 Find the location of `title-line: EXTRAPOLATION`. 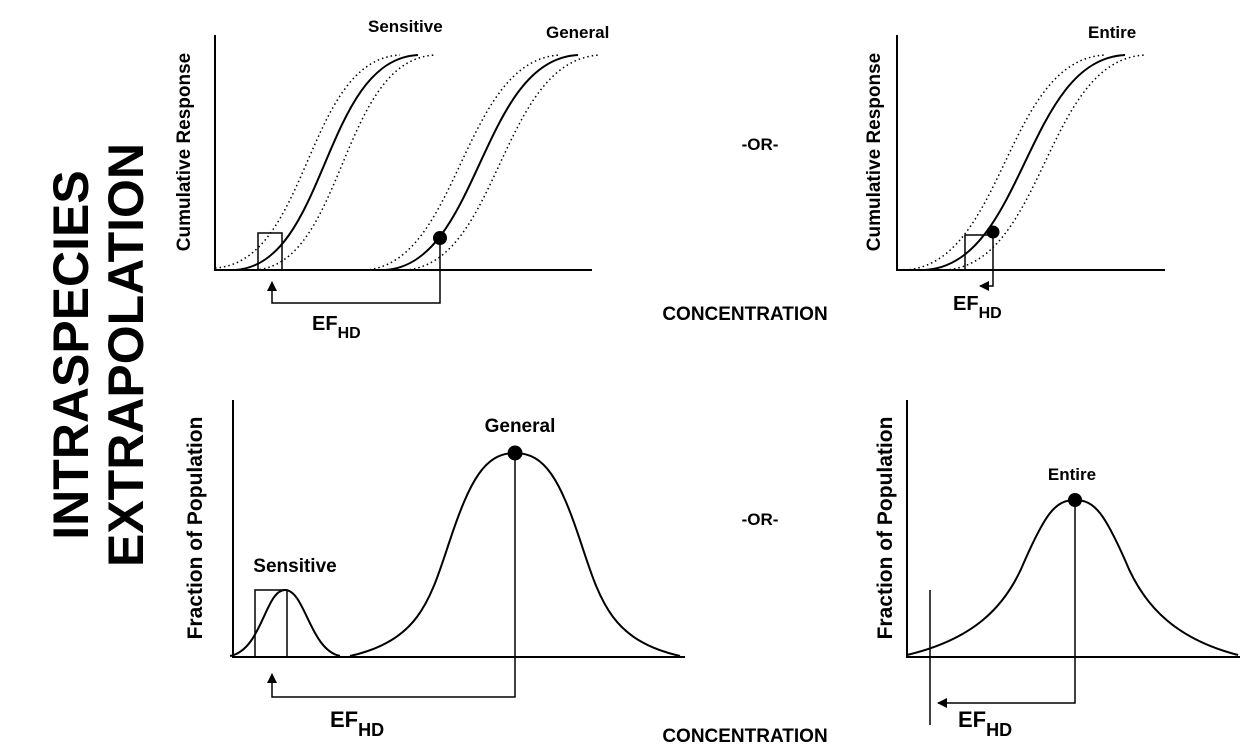

title-line: EXTRAPOLATION is located at coordinates (126, 355).